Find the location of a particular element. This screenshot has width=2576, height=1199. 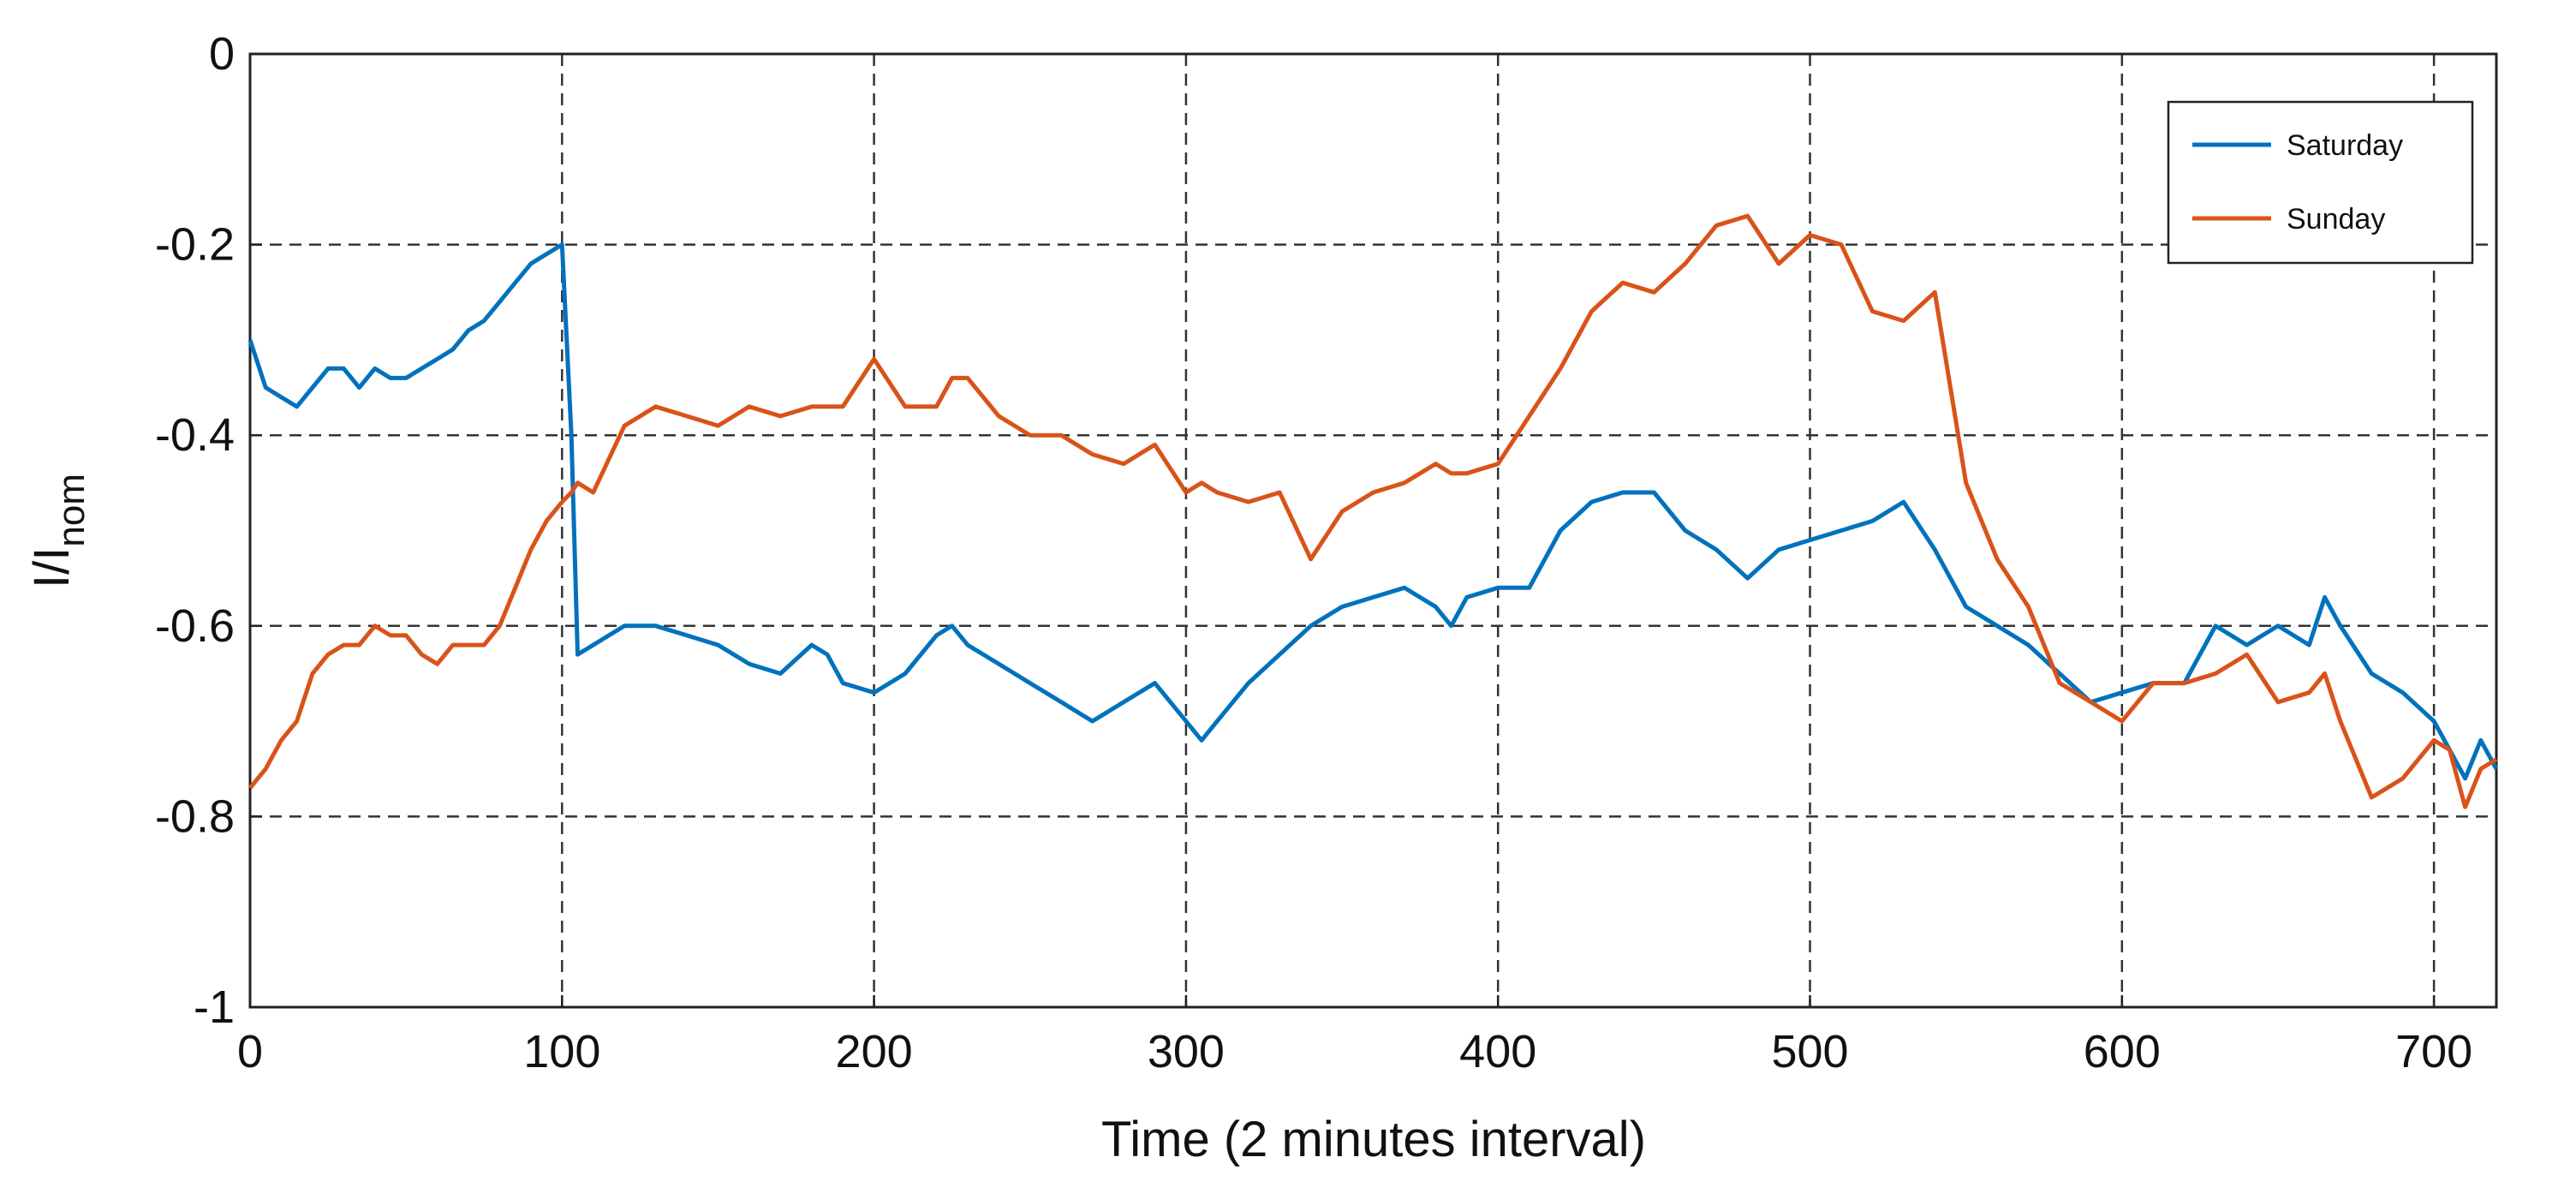

y-tick-label: -0.2 is located at coordinates (195, 245).